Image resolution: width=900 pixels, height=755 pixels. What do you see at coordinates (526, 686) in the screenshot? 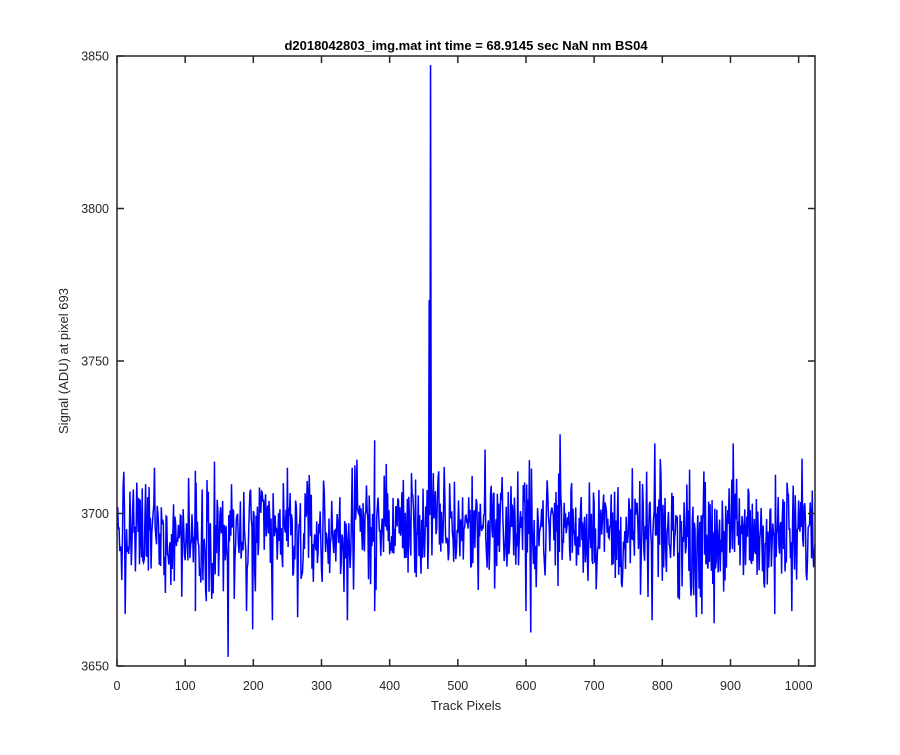
I see `x-tick-label: 600` at bounding box center [526, 686].